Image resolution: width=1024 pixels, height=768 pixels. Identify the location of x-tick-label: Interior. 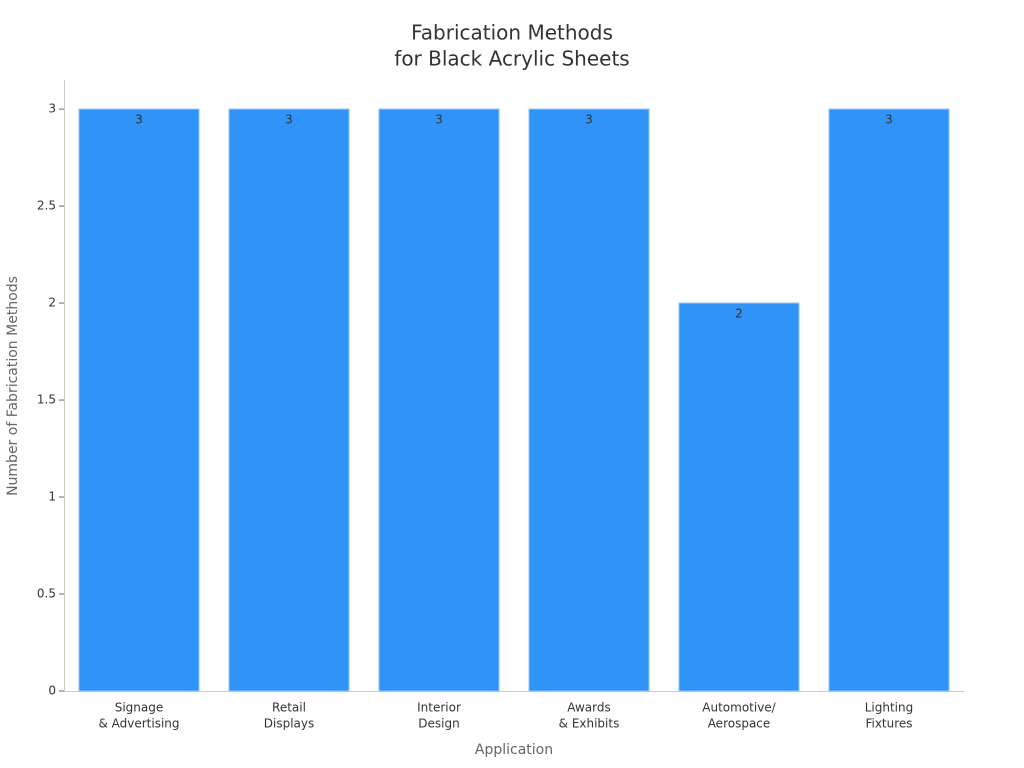
(439, 708).